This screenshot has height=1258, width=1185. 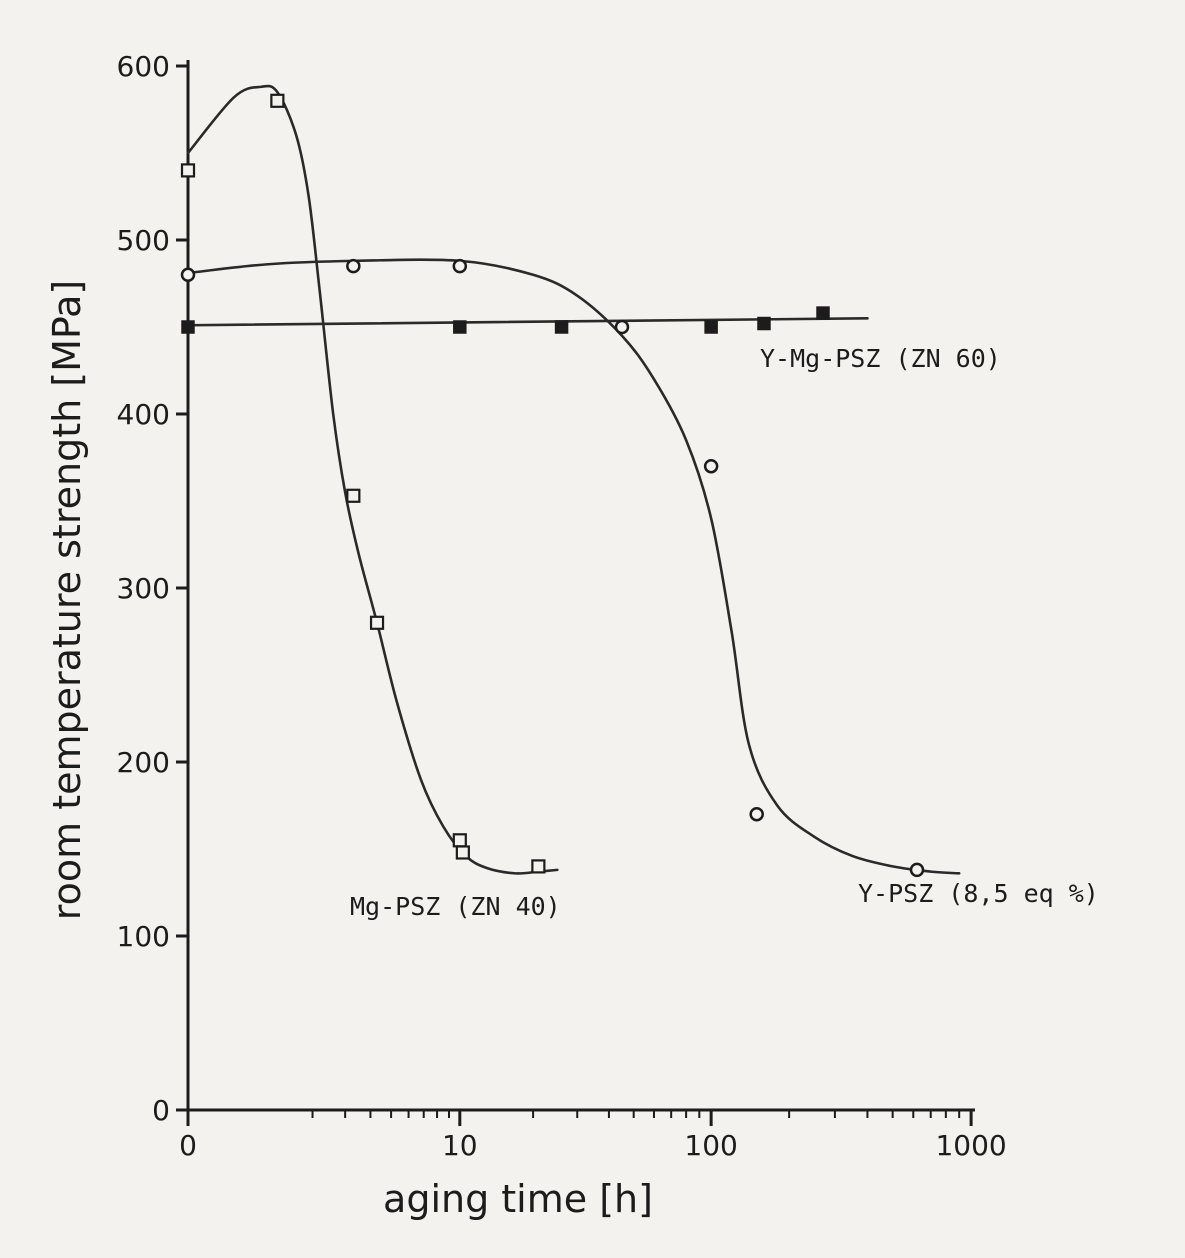 What do you see at coordinates (188, 1145) in the screenshot?
I see `x-tick-label-0: 0` at bounding box center [188, 1145].